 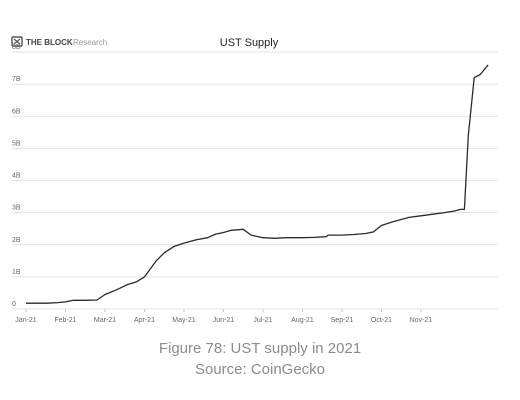 I want to click on y-tick-label: 7B, so click(x=16, y=79).